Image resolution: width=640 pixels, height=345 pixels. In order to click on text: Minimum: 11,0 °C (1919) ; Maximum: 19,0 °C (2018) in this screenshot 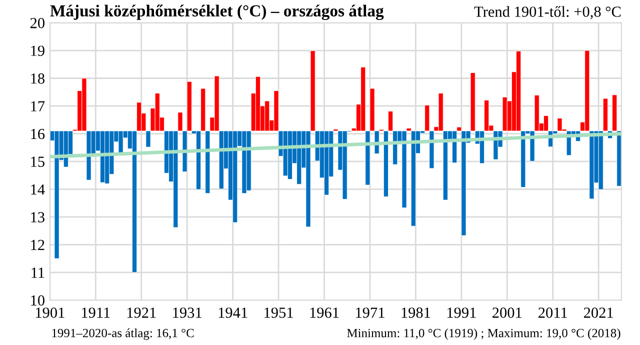, I will do `click(483, 334)`.